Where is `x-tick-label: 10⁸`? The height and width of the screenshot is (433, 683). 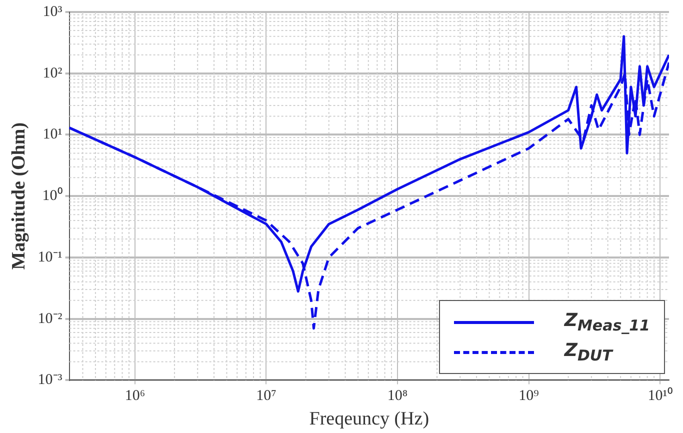
x-tick-label: 10⁸ is located at coordinates (397, 396).